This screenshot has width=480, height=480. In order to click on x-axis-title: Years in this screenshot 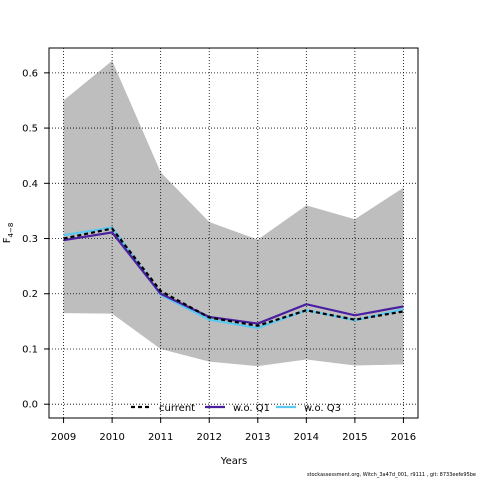, I will do `click(233, 461)`.